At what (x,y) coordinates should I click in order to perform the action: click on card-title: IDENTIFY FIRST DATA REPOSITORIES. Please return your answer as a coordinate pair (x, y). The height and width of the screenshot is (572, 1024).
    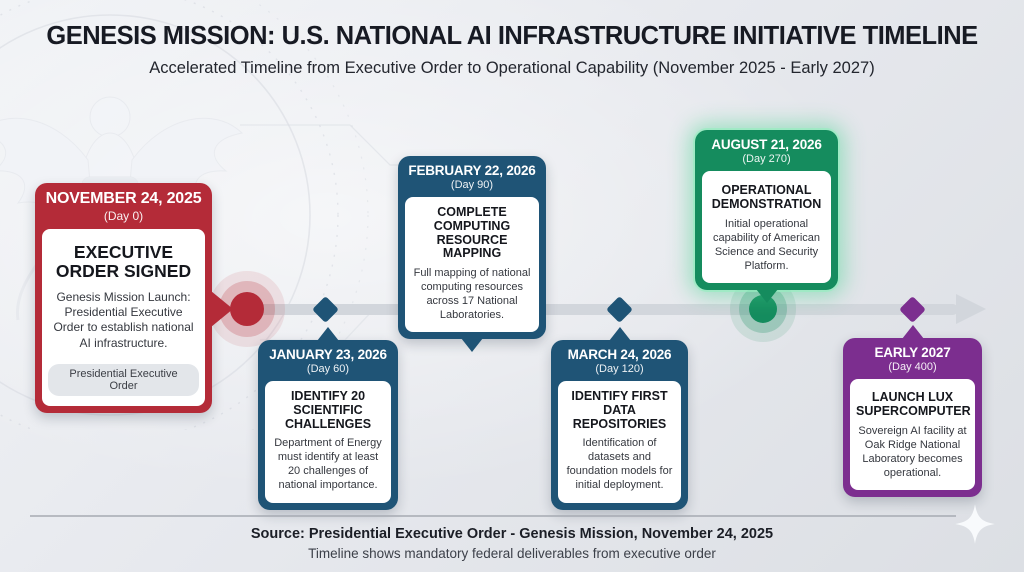
    Looking at the image, I should click on (619, 410).